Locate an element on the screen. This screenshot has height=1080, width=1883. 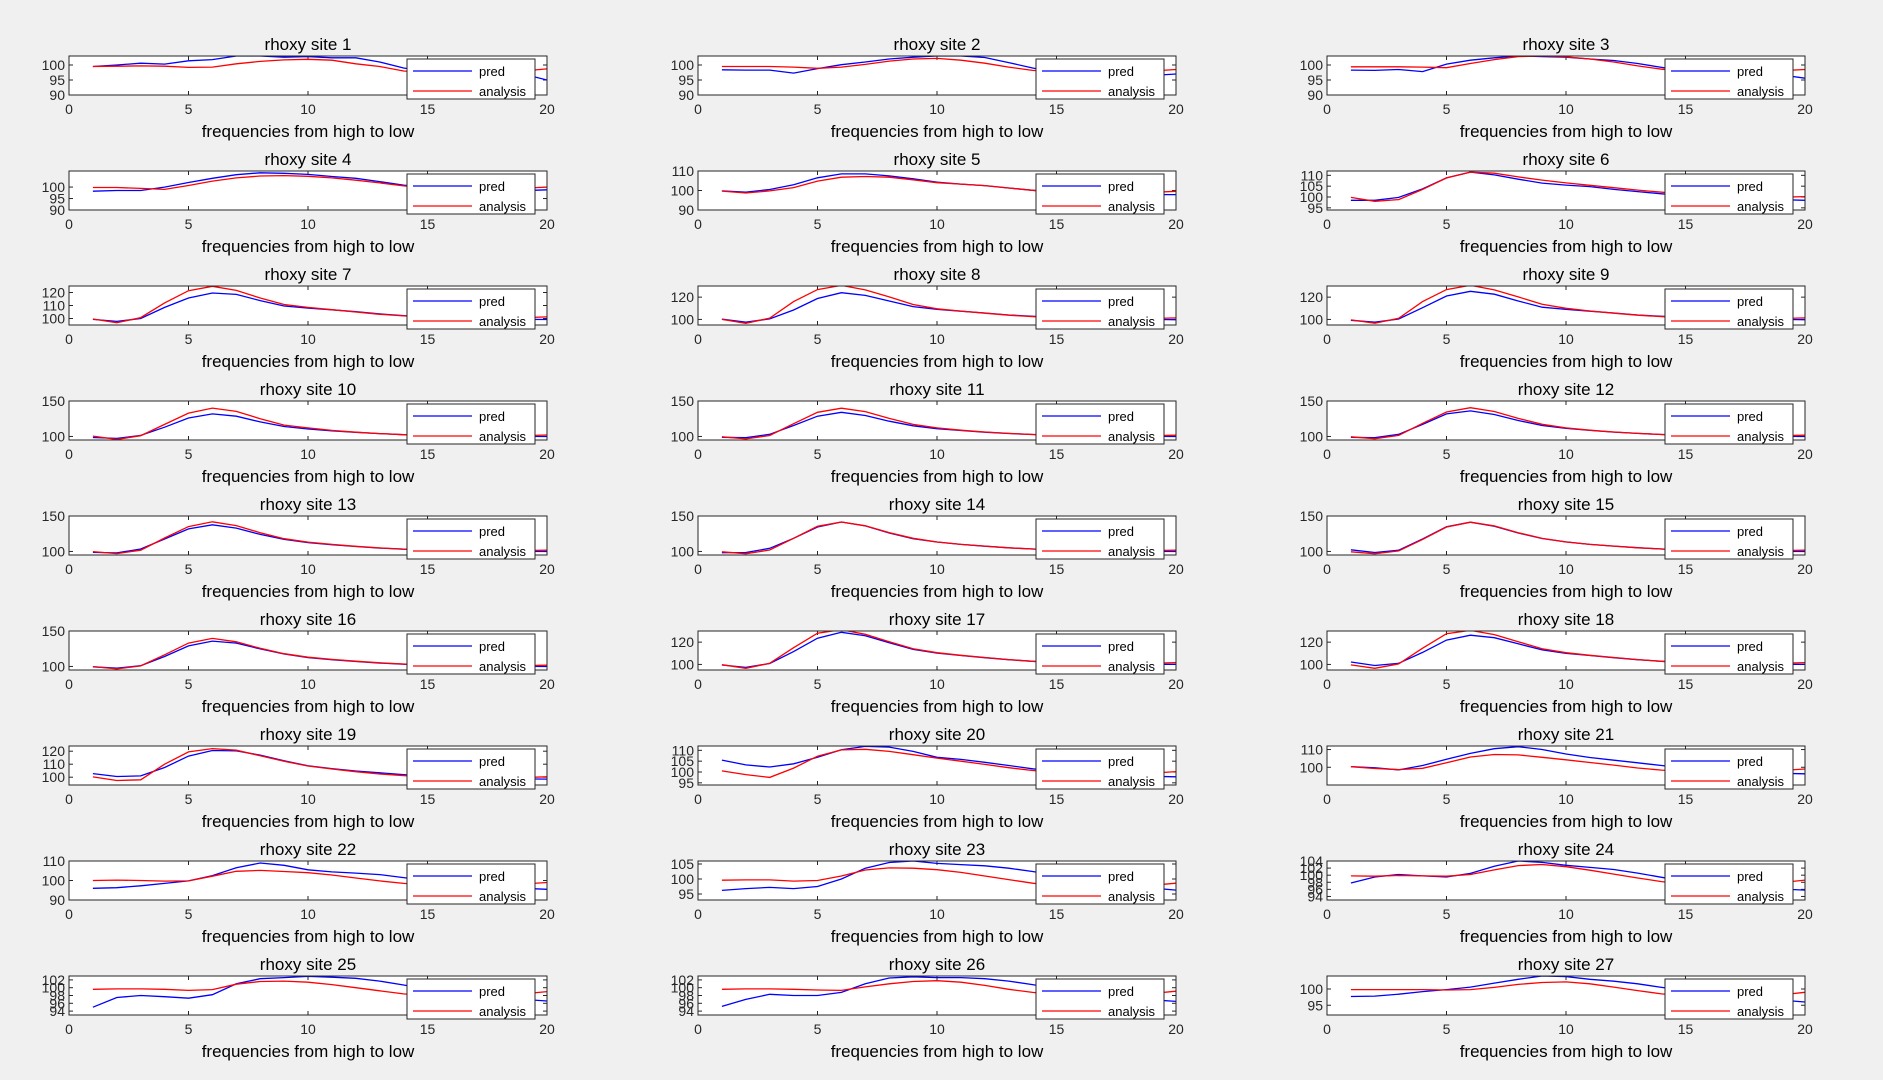
y-tick-label: 105 is located at coordinates (1312, 186).